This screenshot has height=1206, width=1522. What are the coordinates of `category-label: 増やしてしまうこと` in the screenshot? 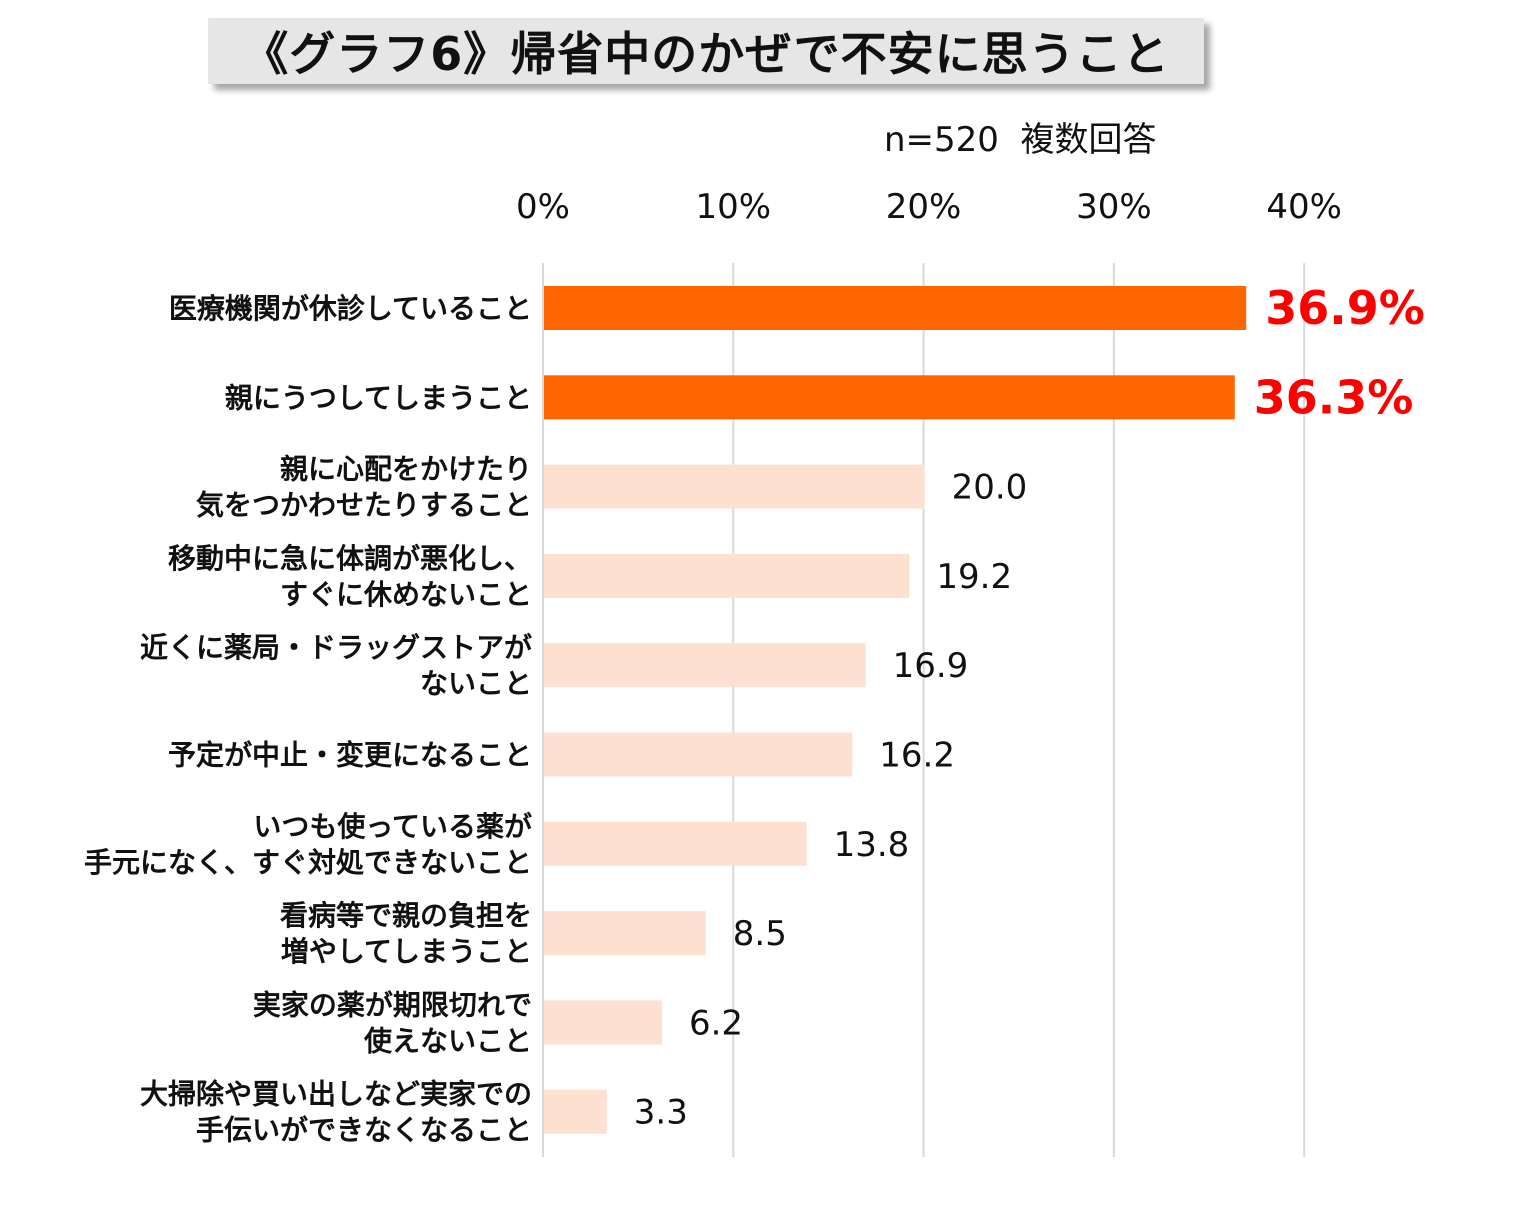 It's located at (406, 951).